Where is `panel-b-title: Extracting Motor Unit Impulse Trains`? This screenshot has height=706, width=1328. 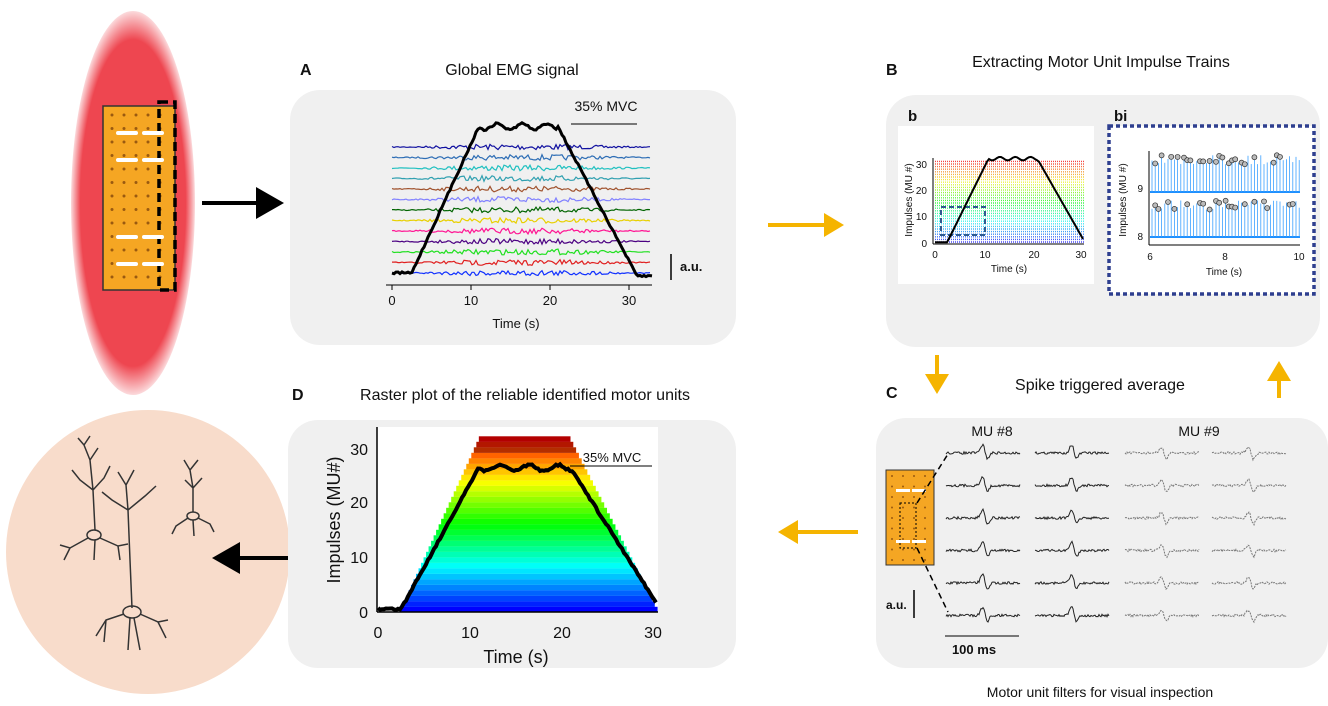 panel-b-title: Extracting Motor Unit Impulse Trains is located at coordinates (1101, 62).